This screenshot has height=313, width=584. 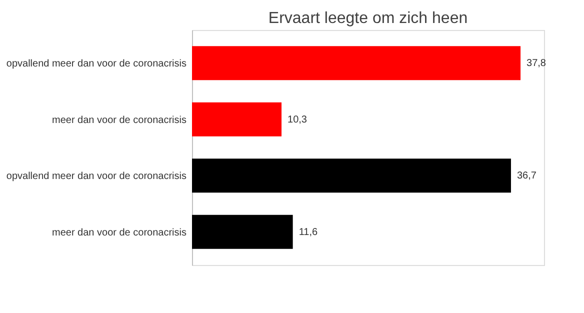 I want to click on chart-title: Ervaart leegte om zich heen, so click(x=368, y=18).